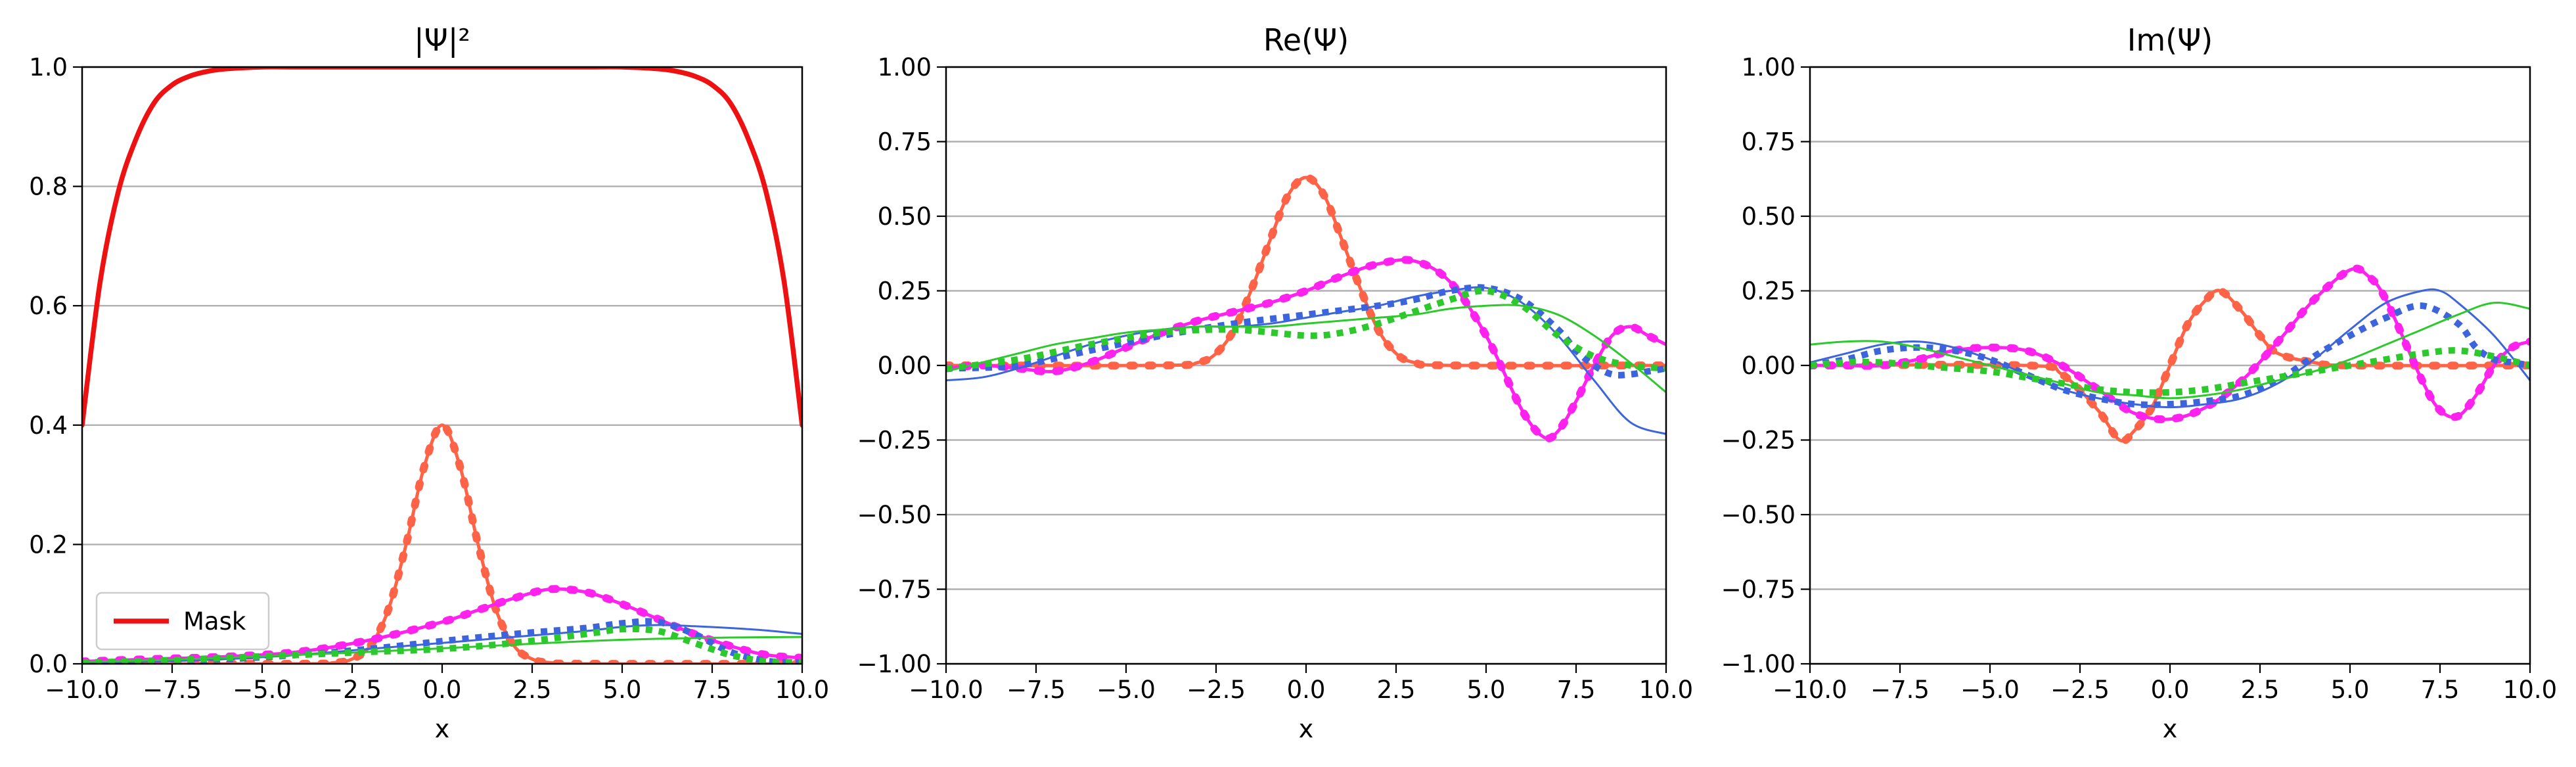 Image resolution: width=2576 pixels, height=767 pixels. Describe the element at coordinates (48, 425) in the screenshot. I see `y-tick-label: 0.4` at that location.